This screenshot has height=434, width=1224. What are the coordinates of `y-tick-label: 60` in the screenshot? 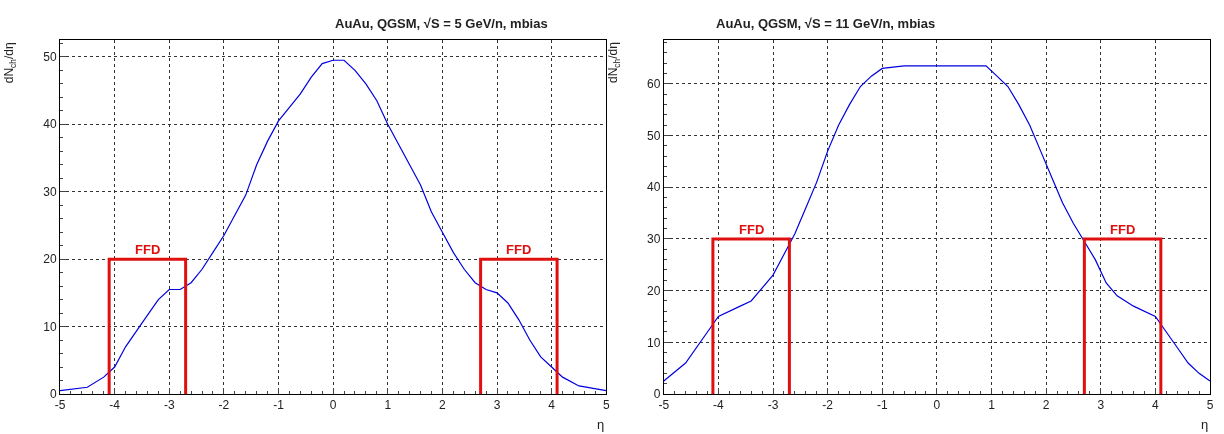 It's located at (653, 84).